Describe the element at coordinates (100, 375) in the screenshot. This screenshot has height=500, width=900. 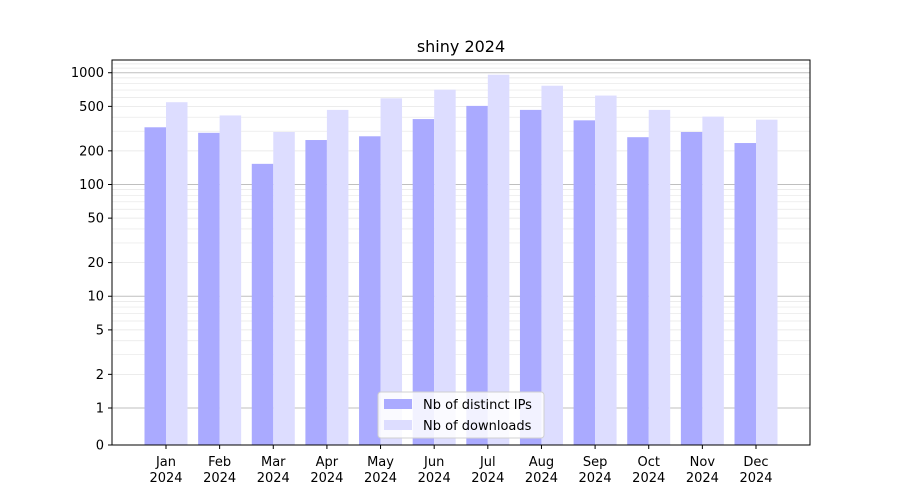
I see `y-tick-label: 2` at that location.